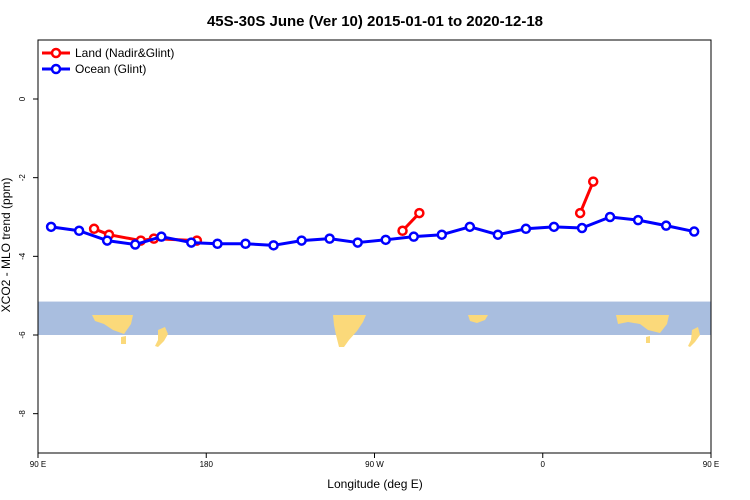 The height and width of the screenshot is (500, 750). What do you see at coordinates (28, 256) in the screenshot?
I see `y-axis: 0 -2 -4 -6 -8` at bounding box center [28, 256].